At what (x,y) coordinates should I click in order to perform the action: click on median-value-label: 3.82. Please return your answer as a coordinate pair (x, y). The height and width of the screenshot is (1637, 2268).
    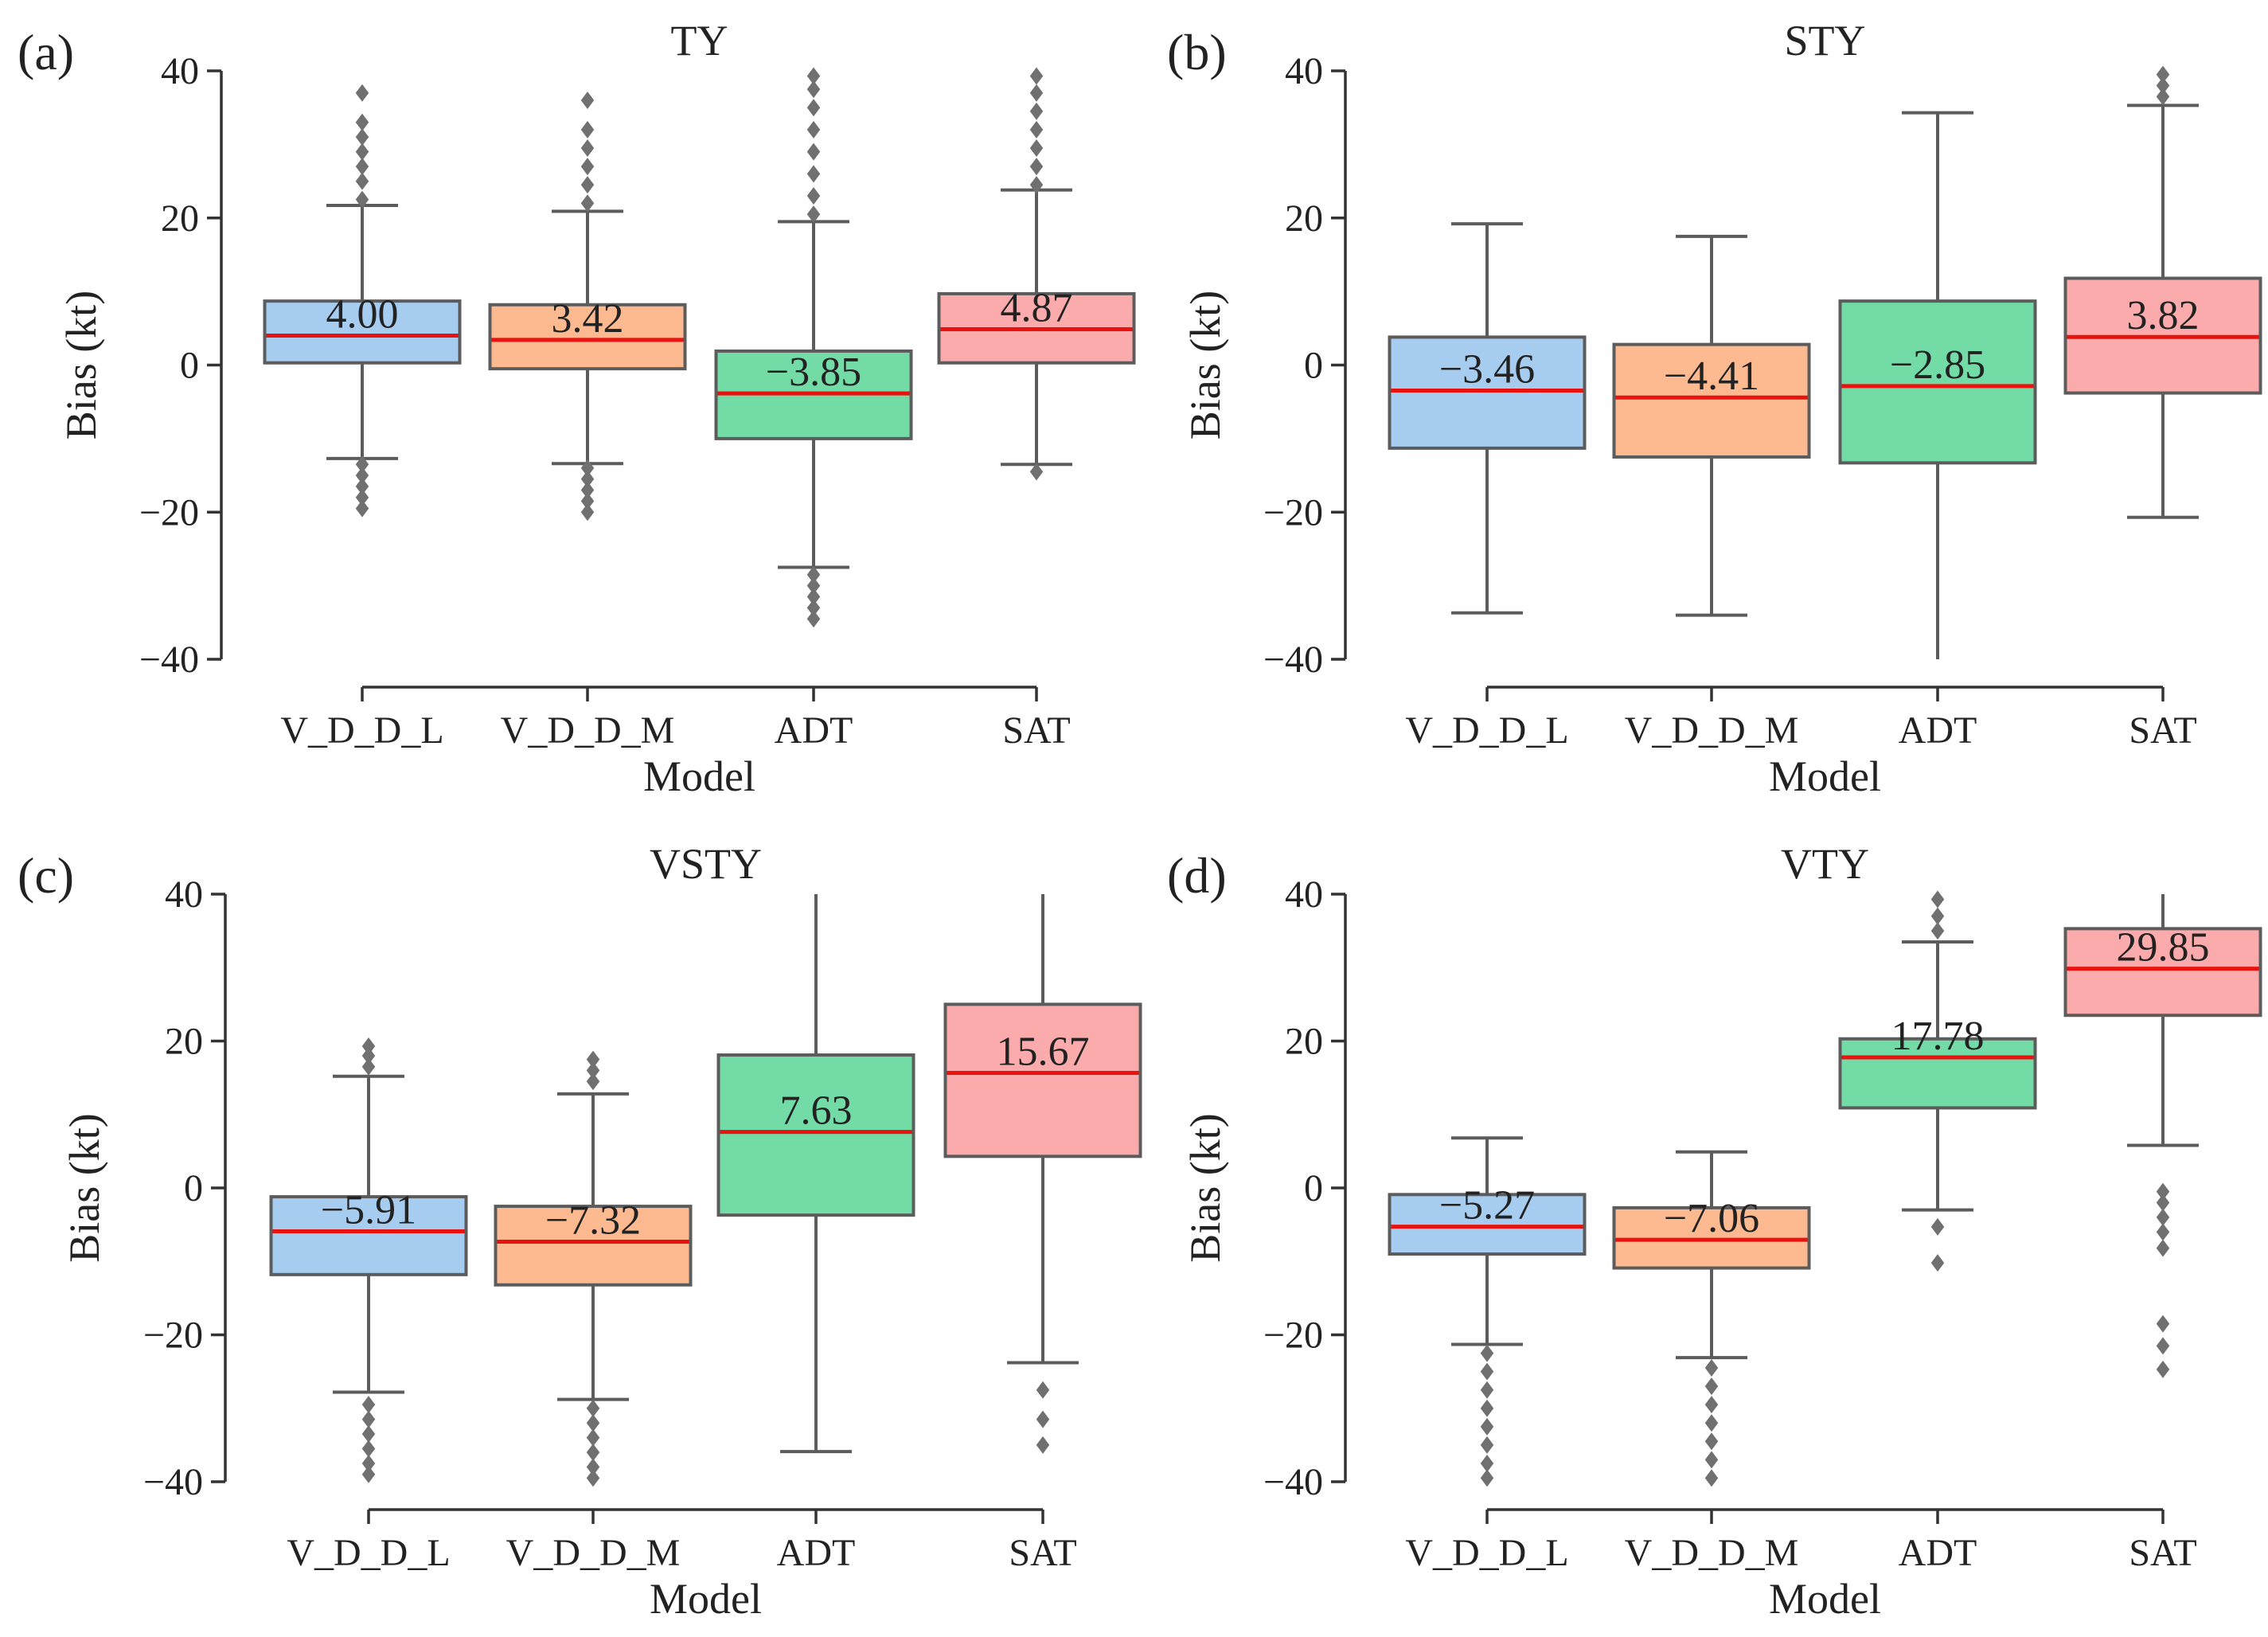
    Looking at the image, I should click on (2163, 315).